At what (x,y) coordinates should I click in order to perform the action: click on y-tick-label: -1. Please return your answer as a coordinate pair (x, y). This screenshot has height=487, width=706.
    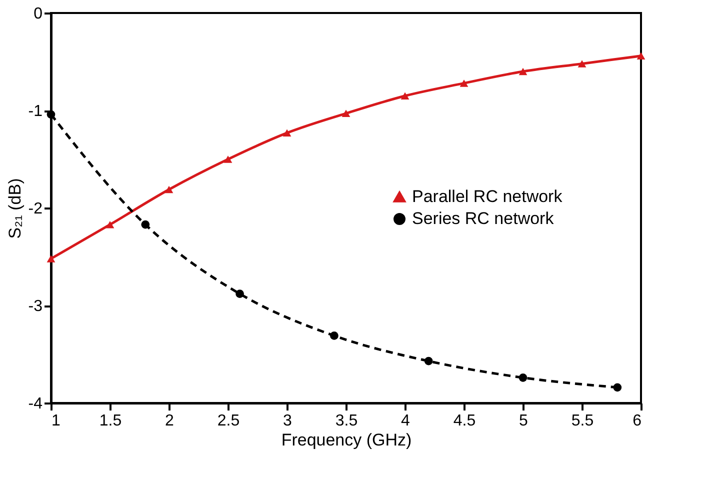
    Looking at the image, I should click on (35, 111).